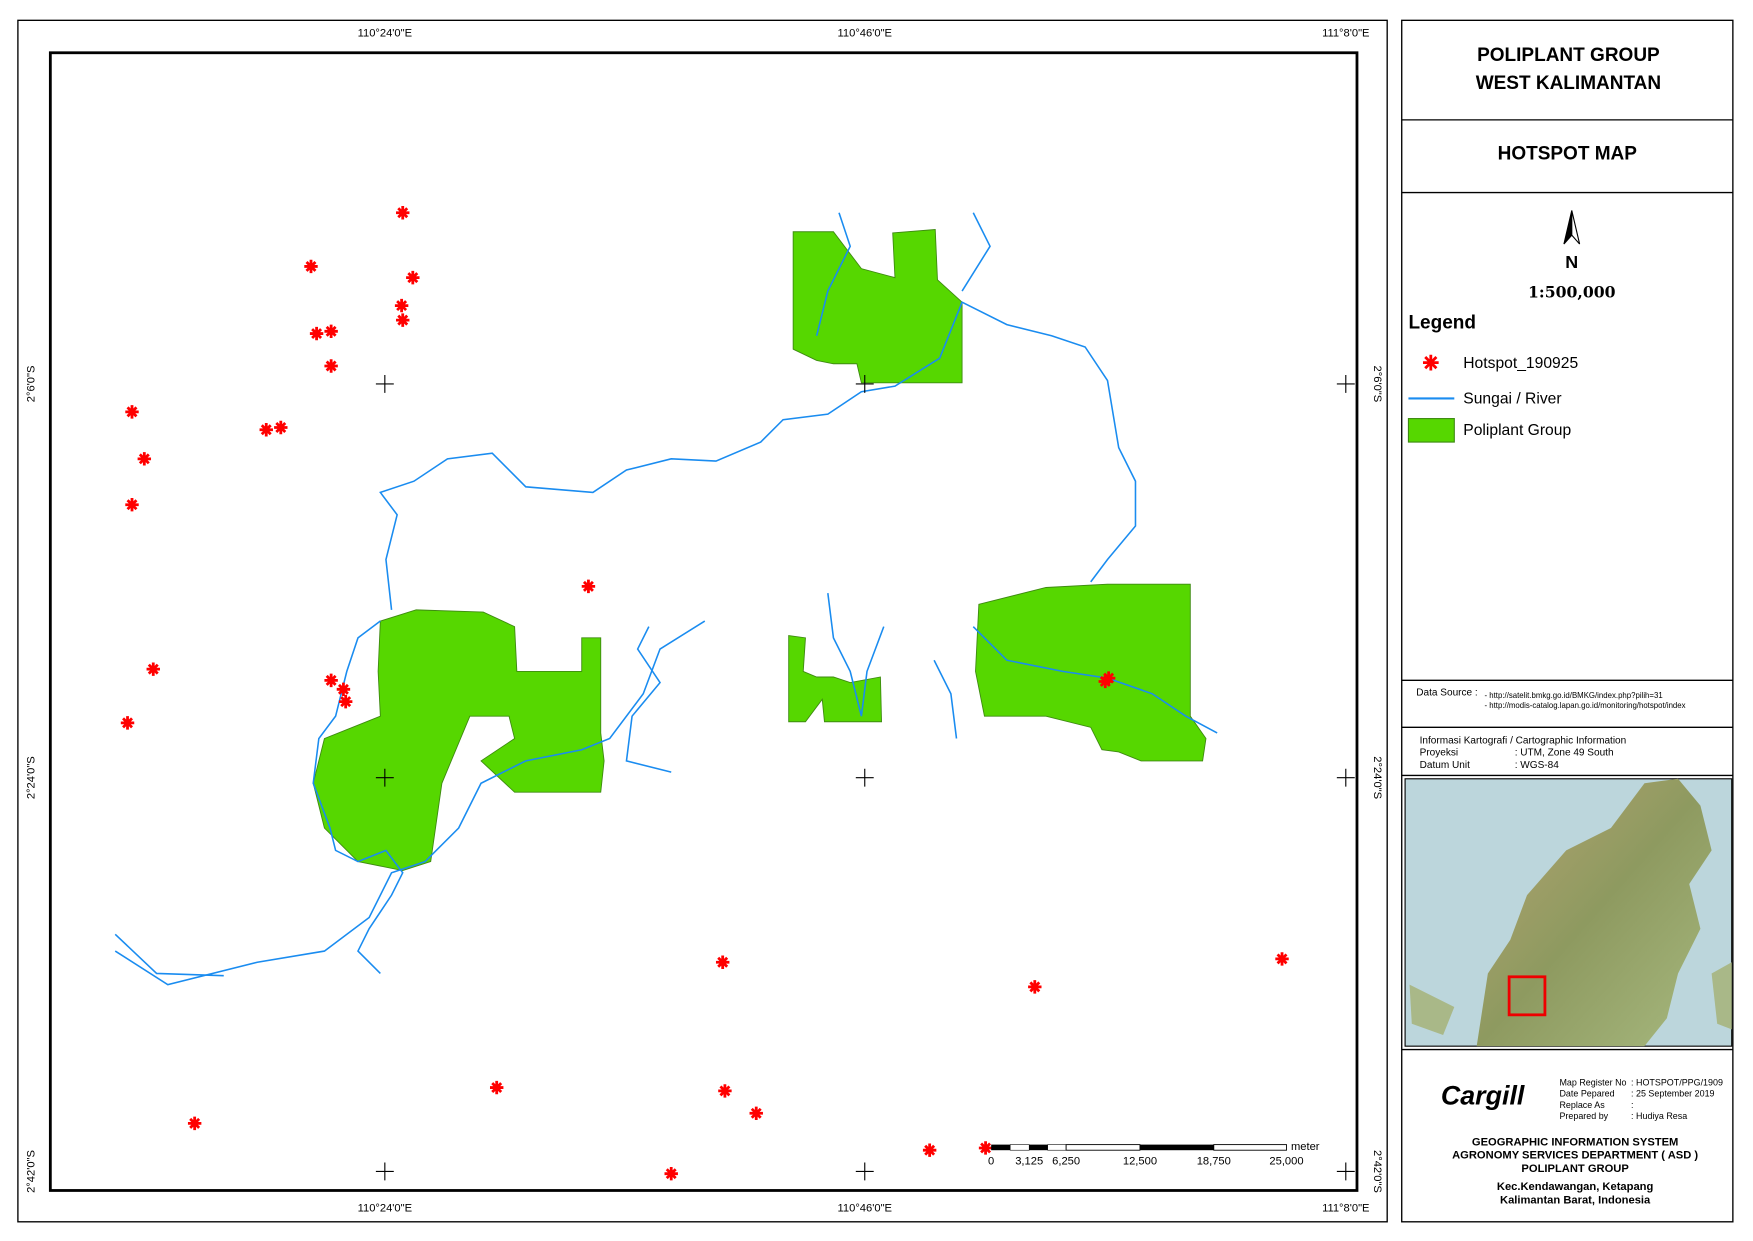 This screenshot has height=1241, width=1753. What do you see at coordinates (1517, 430) in the screenshot?
I see `legend-item: Poliplant Group` at bounding box center [1517, 430].